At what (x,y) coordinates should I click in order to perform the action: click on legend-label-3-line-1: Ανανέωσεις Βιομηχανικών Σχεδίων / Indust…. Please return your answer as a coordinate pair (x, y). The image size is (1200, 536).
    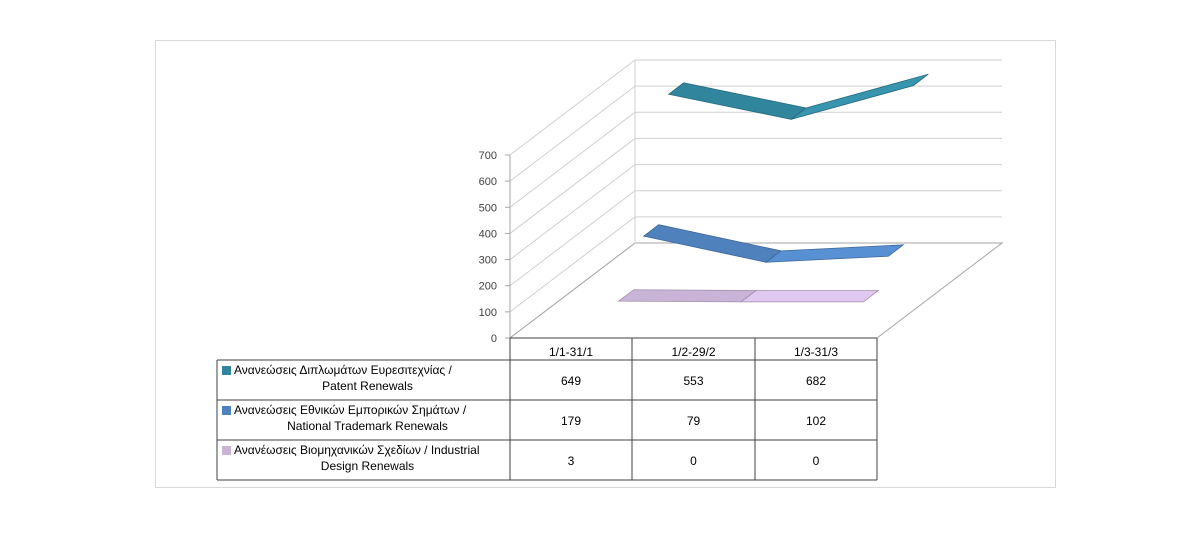
    Looking at the image, I should click on (357, 450).